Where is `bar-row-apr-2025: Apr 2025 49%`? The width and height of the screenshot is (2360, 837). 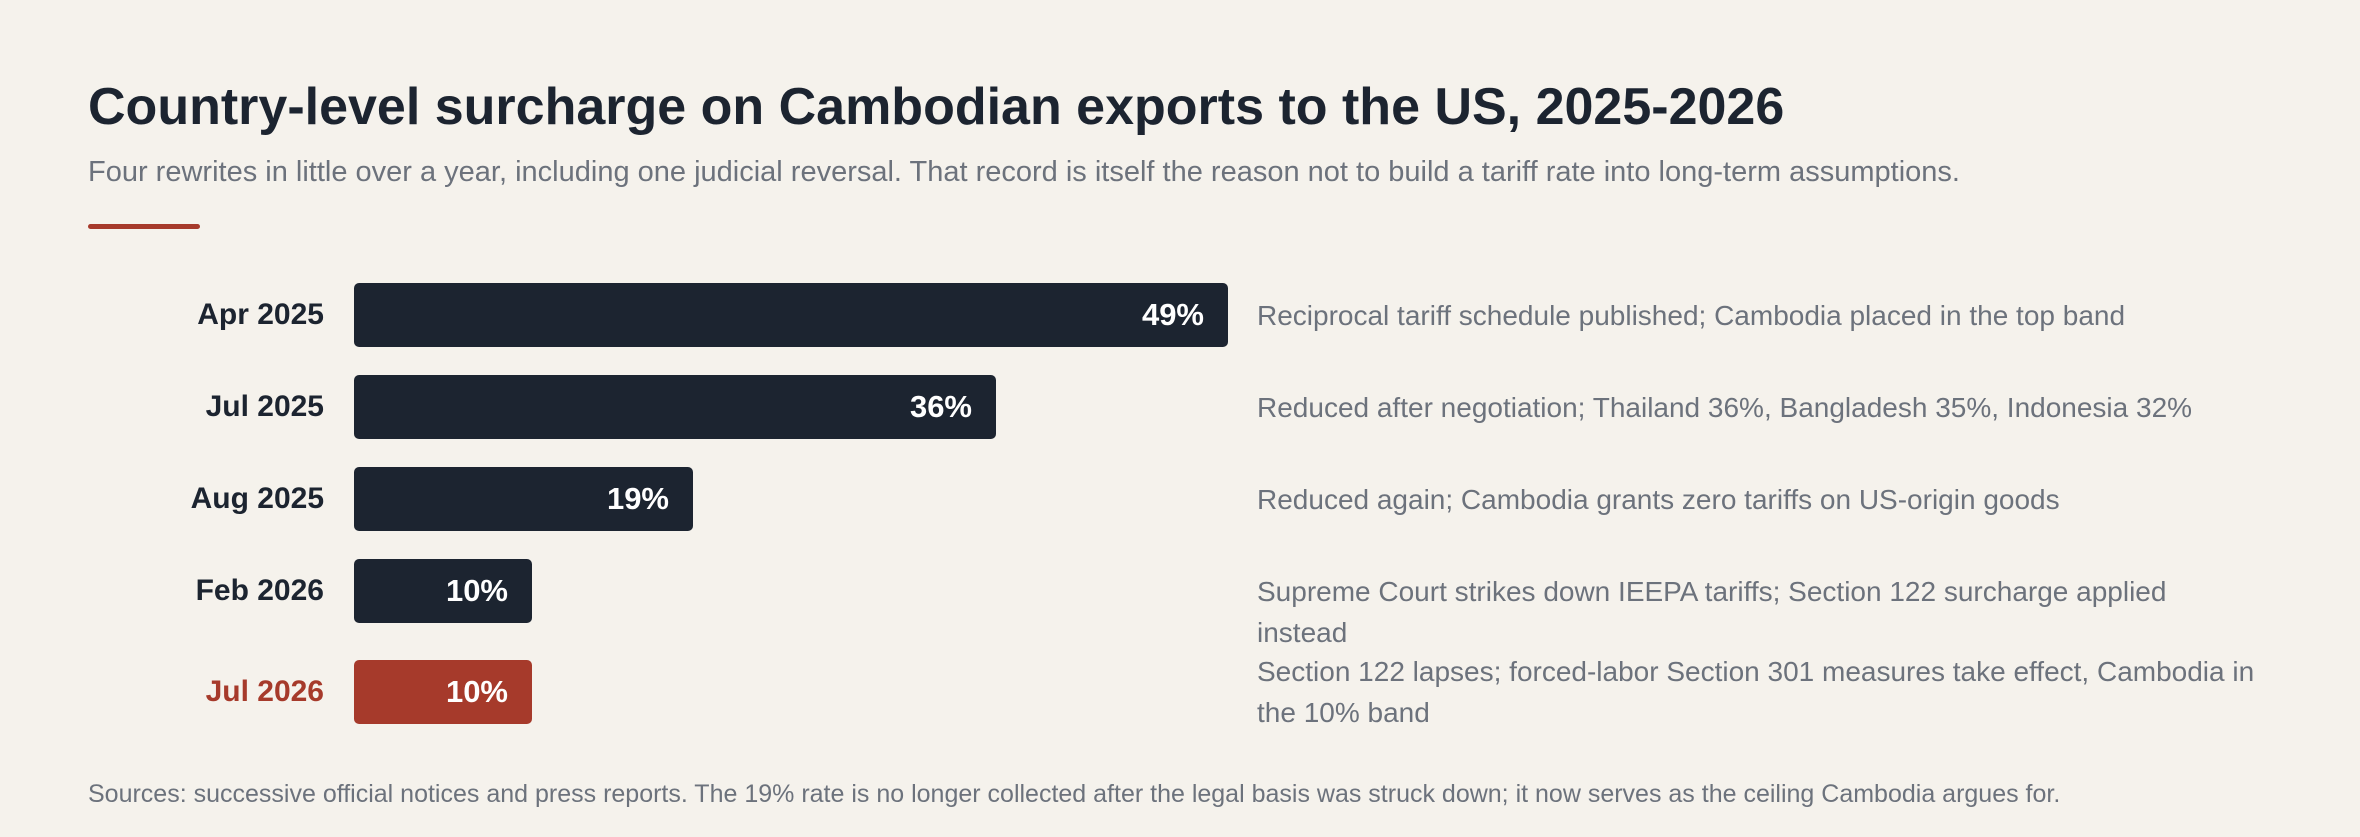 bar-row-apr-2025: Apr 2025 49% is located at coordinates (1180, 315).